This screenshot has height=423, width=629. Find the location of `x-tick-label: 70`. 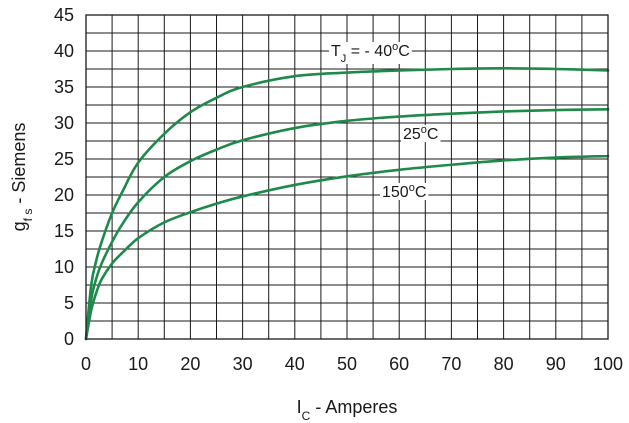

x-tick-label: 70 is located at coordinates (451, 364).